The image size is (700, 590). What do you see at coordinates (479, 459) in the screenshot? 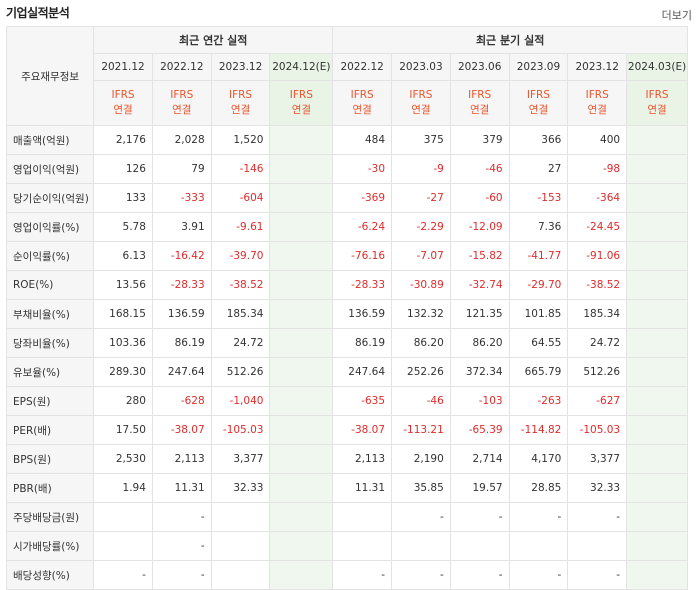
I see `table-cell: 2,714` at bounding box center [479, 459].